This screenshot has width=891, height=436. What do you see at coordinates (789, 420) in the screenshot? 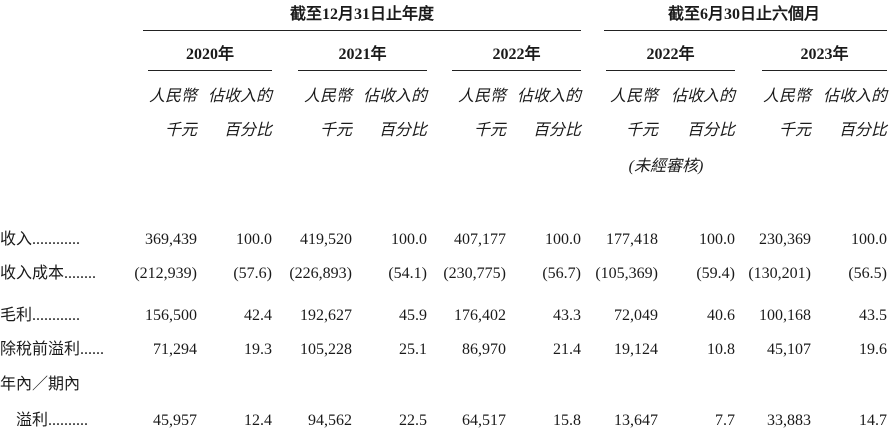
I see `cell: 33,883` at bounding box center [789, 420].